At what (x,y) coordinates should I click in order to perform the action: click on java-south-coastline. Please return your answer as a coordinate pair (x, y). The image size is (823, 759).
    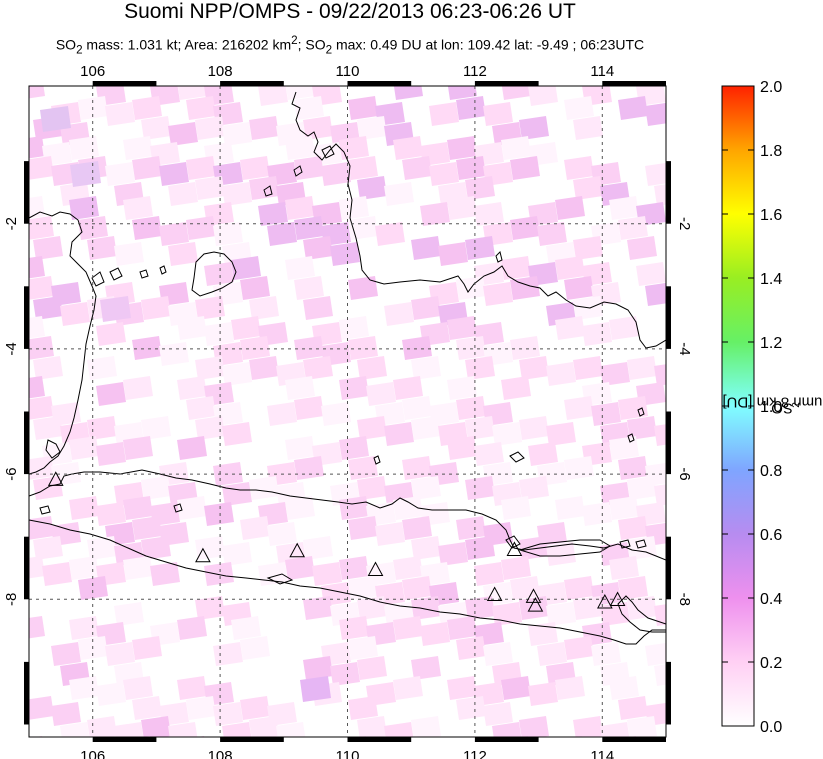
    Looking at the image, I should click on (347, 582).